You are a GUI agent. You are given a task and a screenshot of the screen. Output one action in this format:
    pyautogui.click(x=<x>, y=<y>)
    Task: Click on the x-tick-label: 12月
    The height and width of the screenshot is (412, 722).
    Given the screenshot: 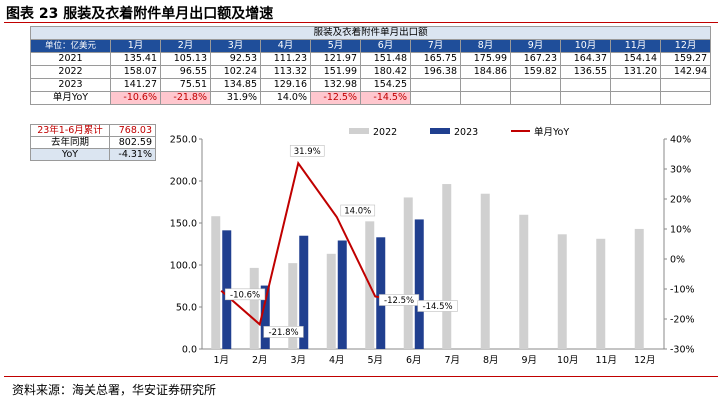 What is the action you would take?
    pyautogui.click(x=645, y=360)
    